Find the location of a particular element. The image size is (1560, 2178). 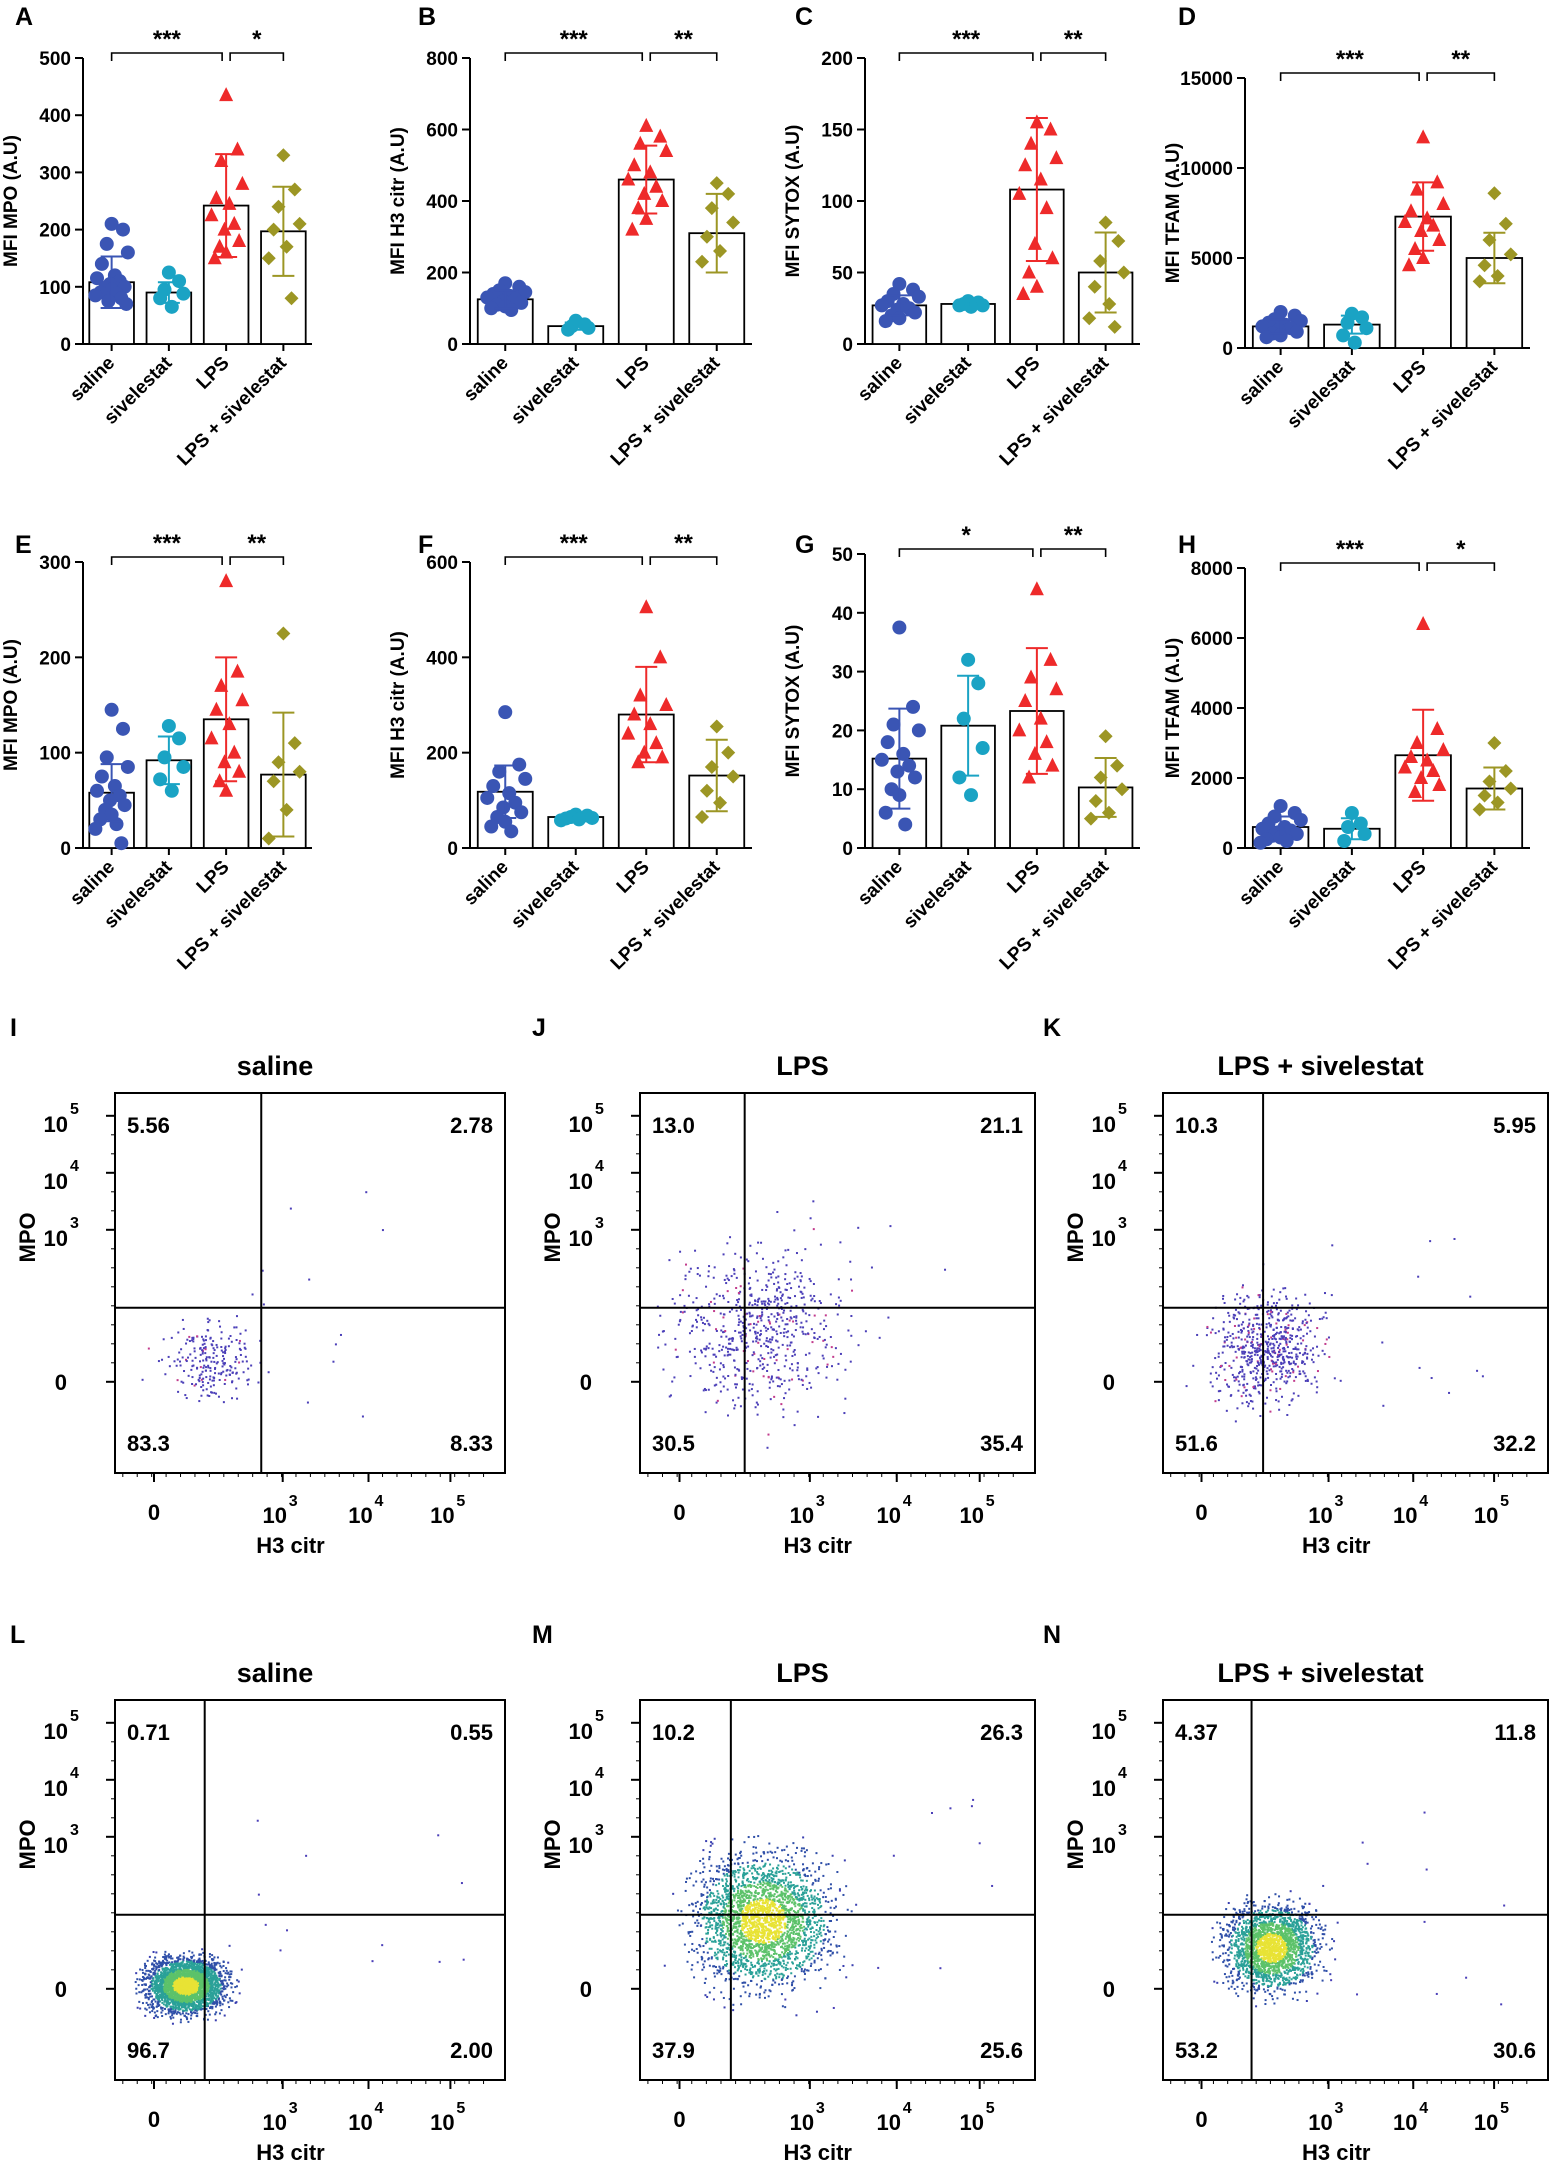

y-axis-label: MPO is located at coordinates (552, 1237).